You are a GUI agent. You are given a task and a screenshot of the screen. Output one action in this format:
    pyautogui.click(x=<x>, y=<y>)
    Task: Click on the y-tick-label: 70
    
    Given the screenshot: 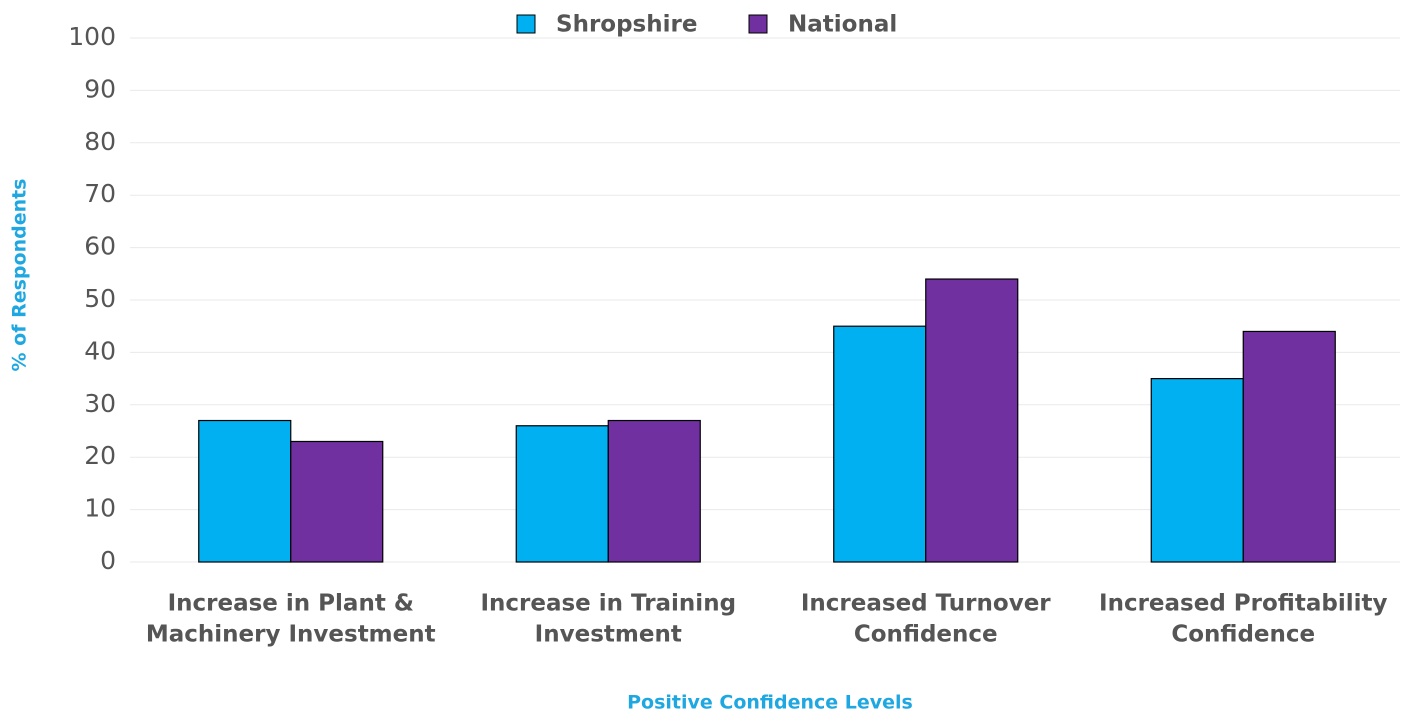 What is the action you would take?
    pyautogui.click(x=100, y=193)
    